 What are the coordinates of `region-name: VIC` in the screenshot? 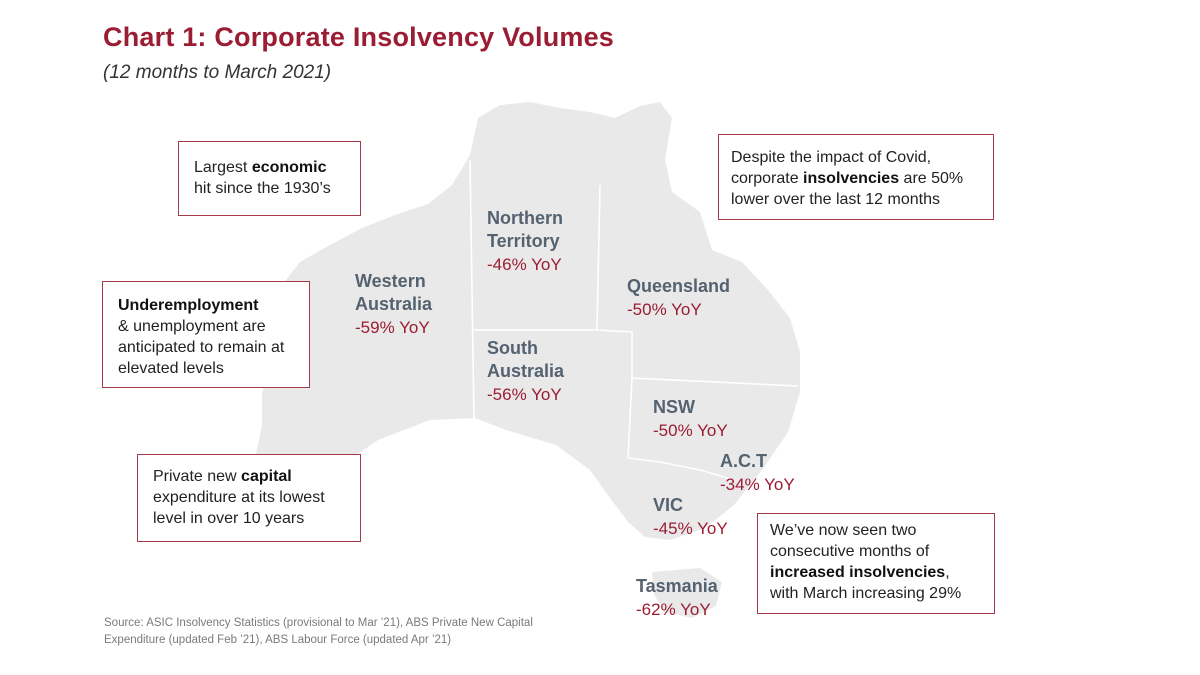 It's located at (668, 505).